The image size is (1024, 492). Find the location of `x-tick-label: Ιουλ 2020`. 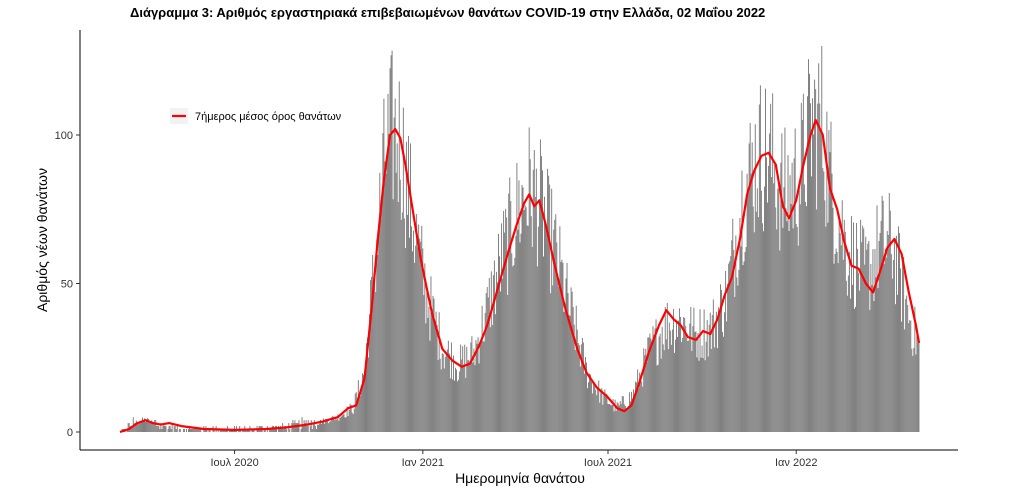

x-tick-label: Ιουλ 2020 is located at coordinates (234, 463).